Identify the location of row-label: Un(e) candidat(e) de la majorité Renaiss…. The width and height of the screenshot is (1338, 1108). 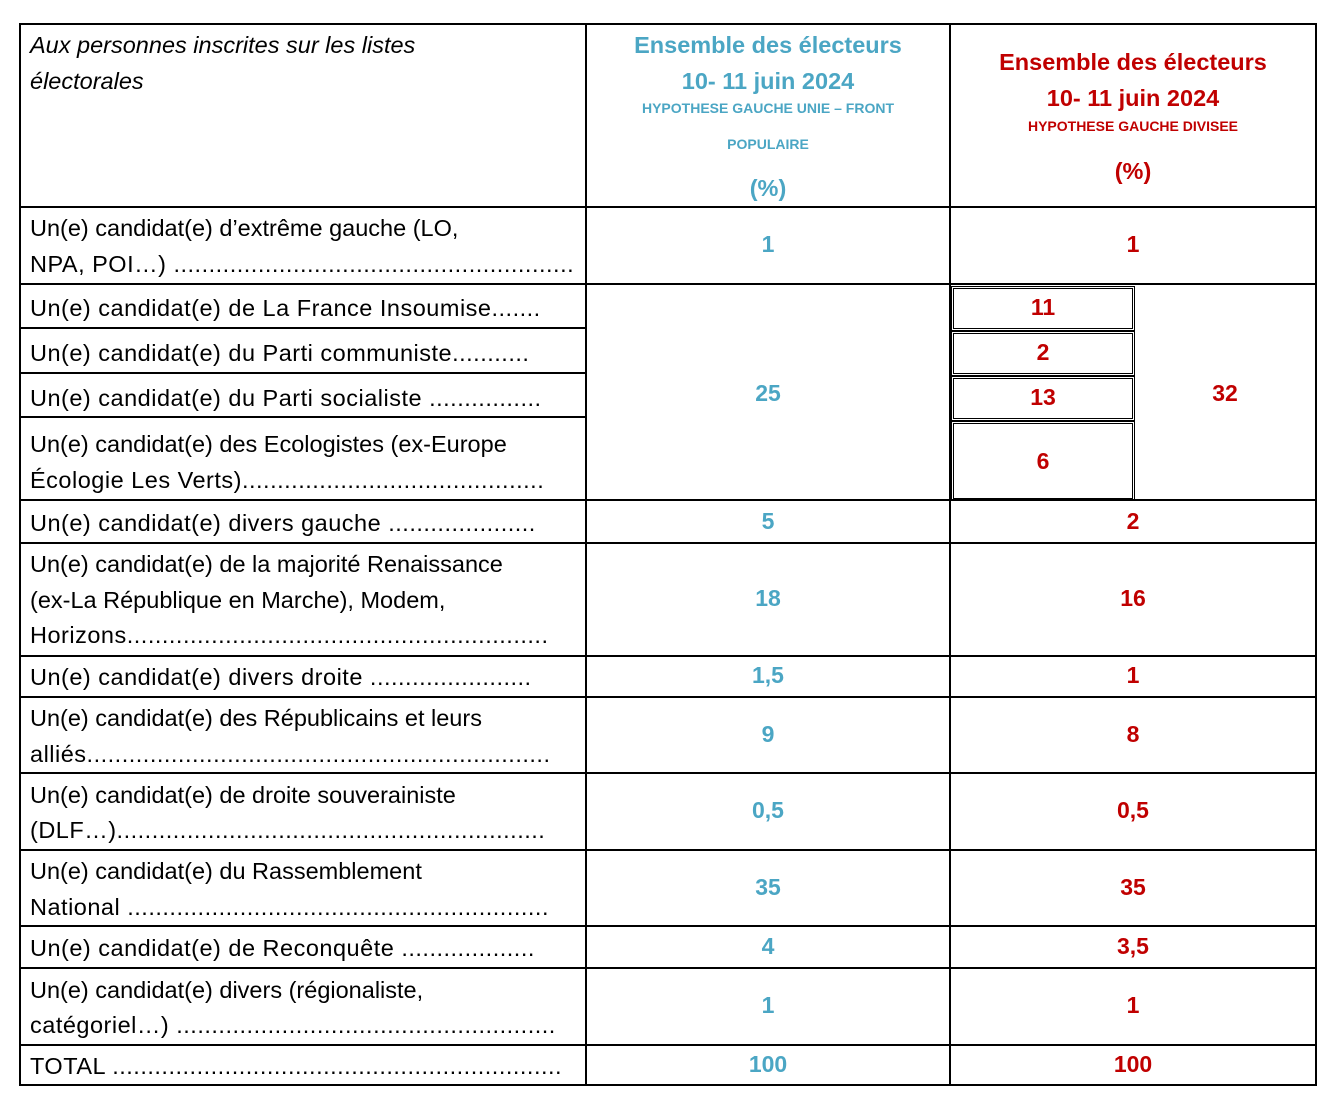
(266, 564).